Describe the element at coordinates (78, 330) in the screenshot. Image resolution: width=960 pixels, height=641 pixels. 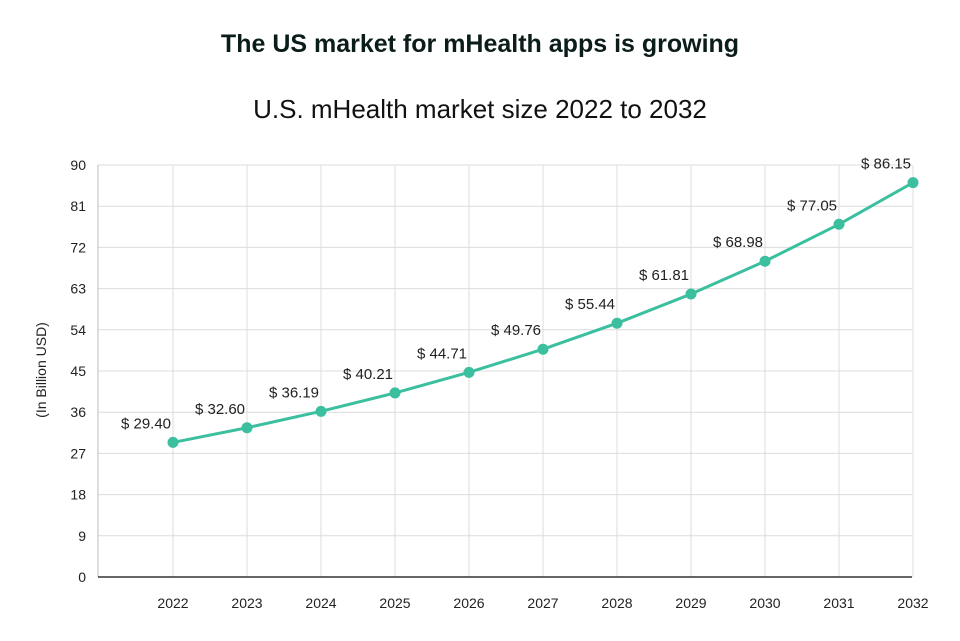
I see `y-tick-label: 54` at that location.